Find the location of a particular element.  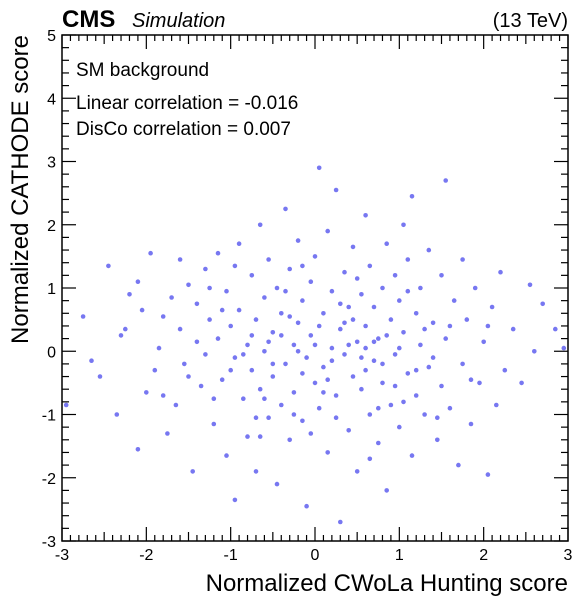

annotation-linear-correlation: Linear correlation = -0.016 is located at coordinates (187, 103).